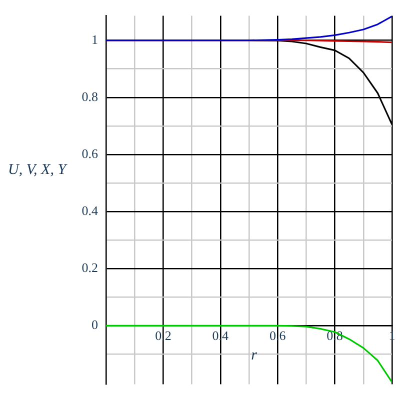  Describe the element at coordinates (90, 210) in the screenshot. I see `y-tick-label: 0.4` at that location.